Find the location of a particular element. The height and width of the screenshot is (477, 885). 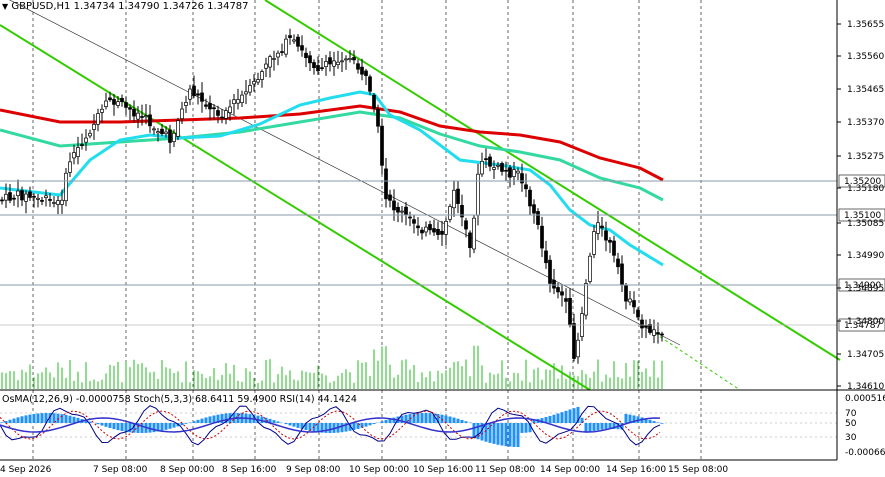

time-label: 7 Sep 08:00 is located at coordinates (120, 470).